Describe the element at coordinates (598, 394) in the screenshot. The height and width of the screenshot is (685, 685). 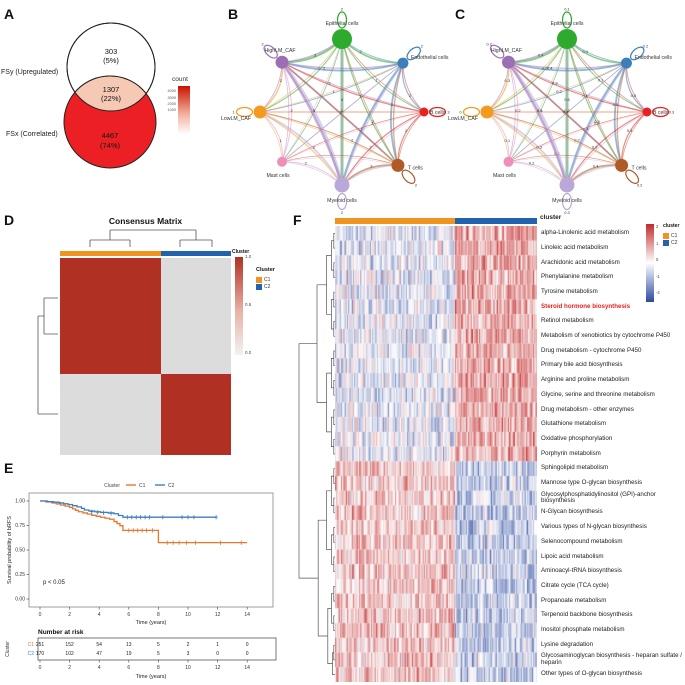
I see `pathway-label: Glycine, serine and threonine metabolism` at that location.